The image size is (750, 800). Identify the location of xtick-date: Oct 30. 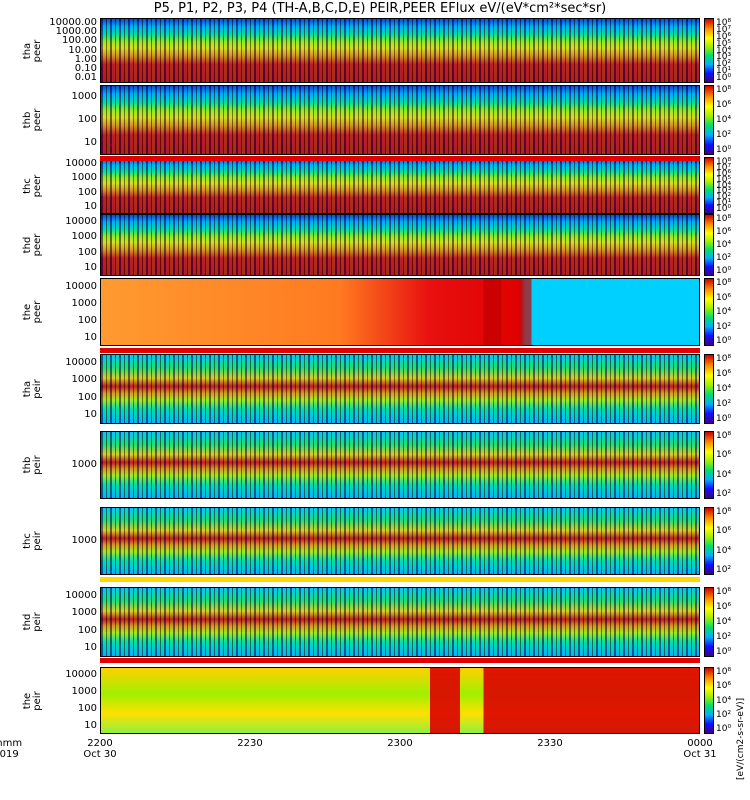
(100, 754).